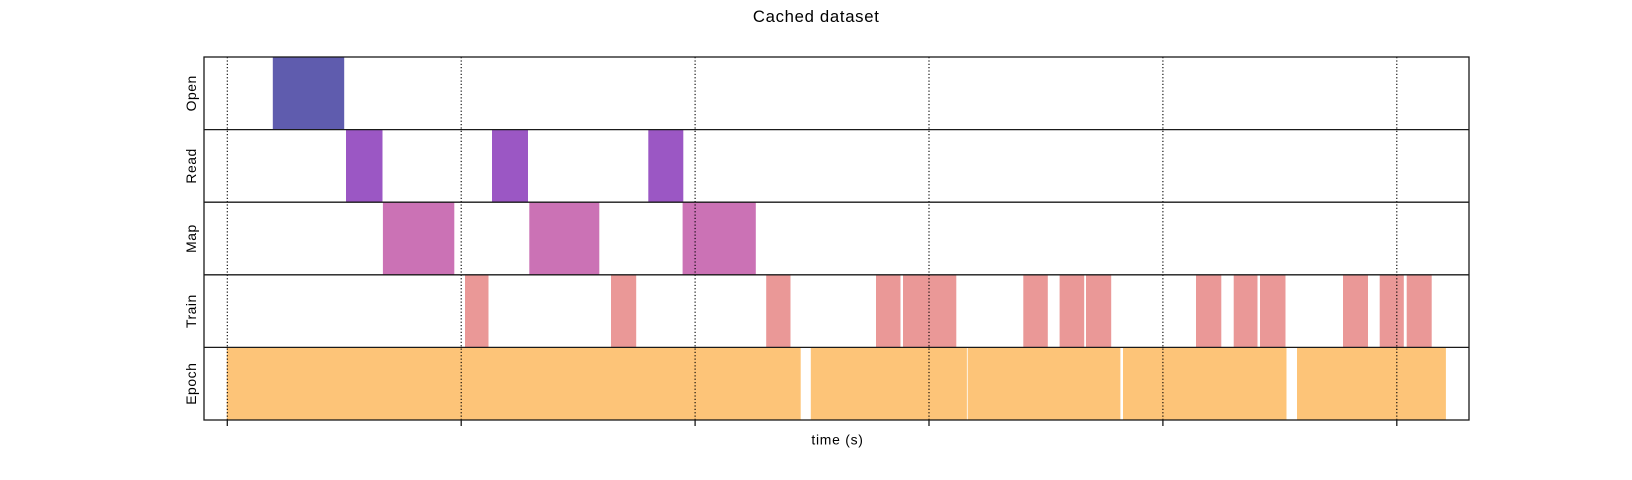 This screenshot has width=1632, height=480. What do you see at coordinates (816, 16) in the screenshot?
I see `svg-text: Cached dataset` at bounding box center [816, 16].